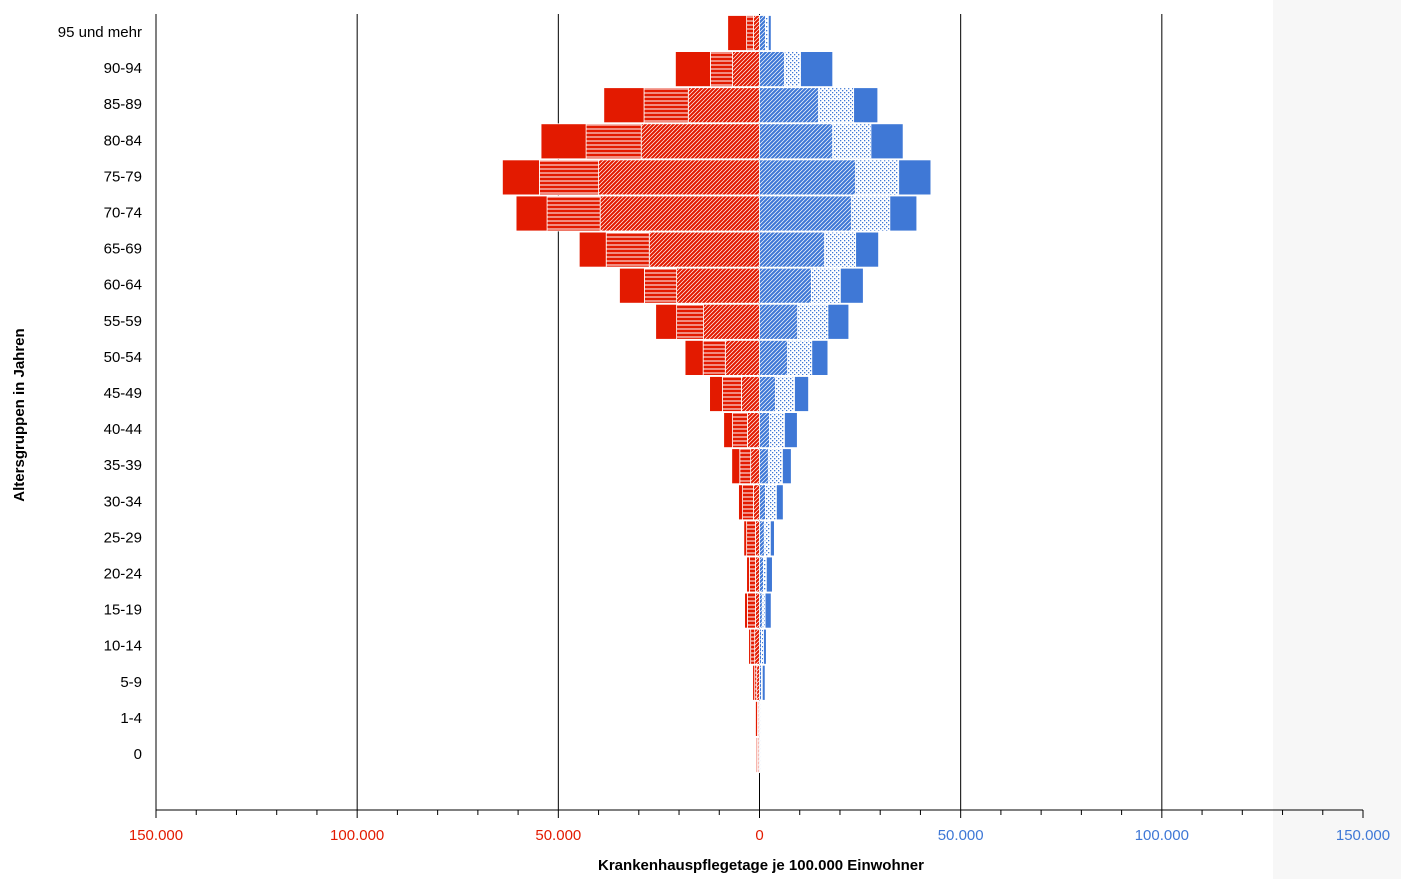  Describe the element at coordinates (123, 429) in the screenshot. I see `y-tick-label: 40-44` at that location.